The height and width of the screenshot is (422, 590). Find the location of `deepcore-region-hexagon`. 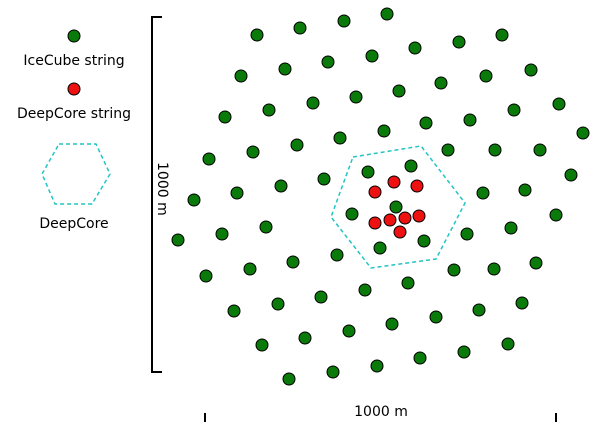

deepcore-region-hexagon is located at coordinates (398, 207).